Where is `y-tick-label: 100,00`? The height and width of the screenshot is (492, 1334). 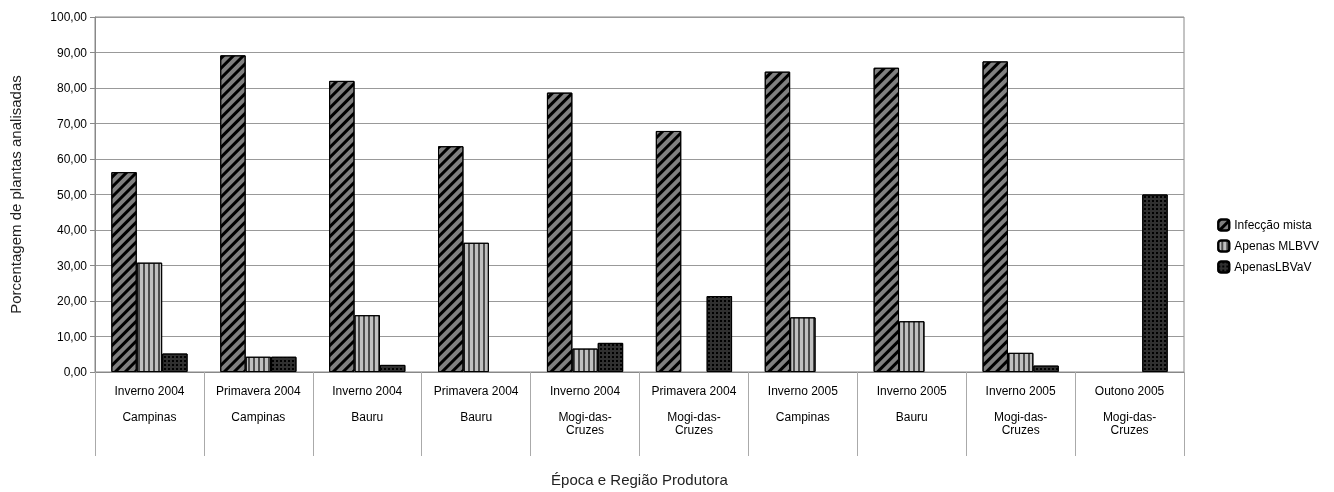
y-tick-label: 100,00 is located at coordinates (69, 17).